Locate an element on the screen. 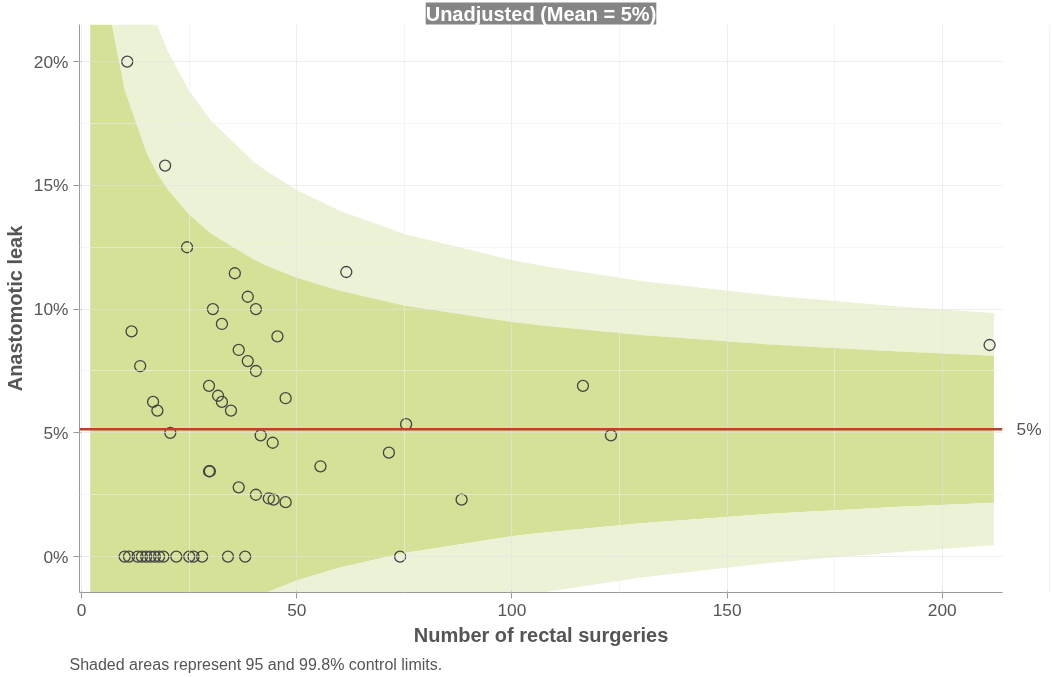  y-tick-label: 5% is located at coordinates (56, 432).